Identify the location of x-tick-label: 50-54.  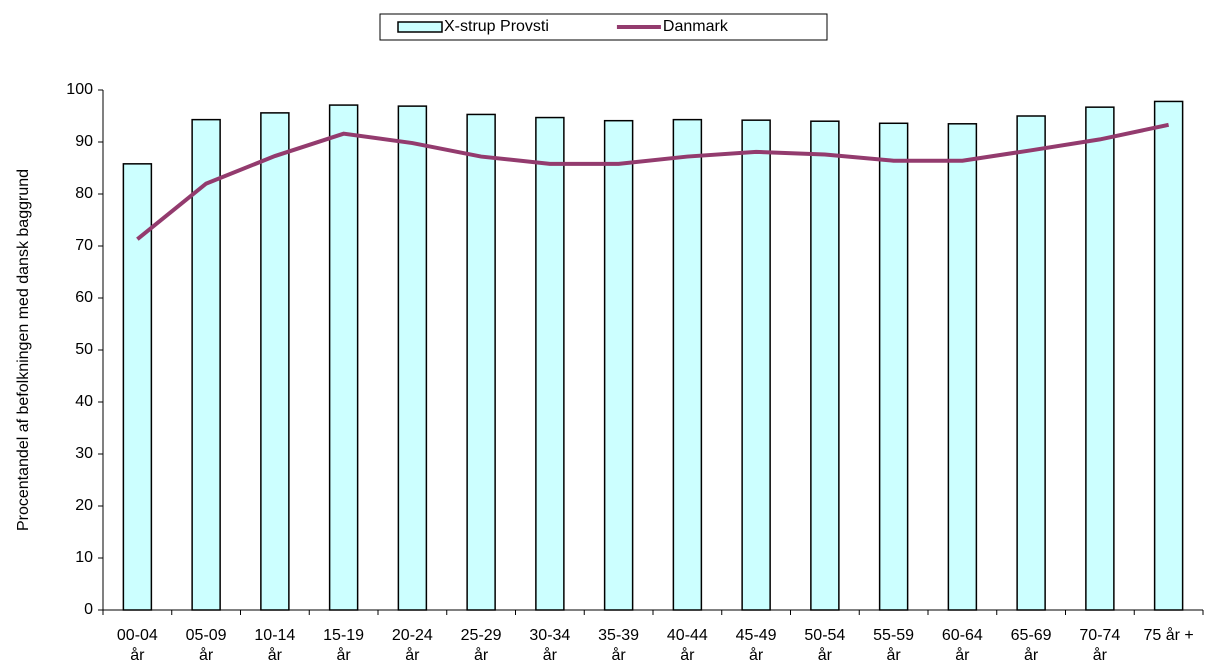
(824, 635).